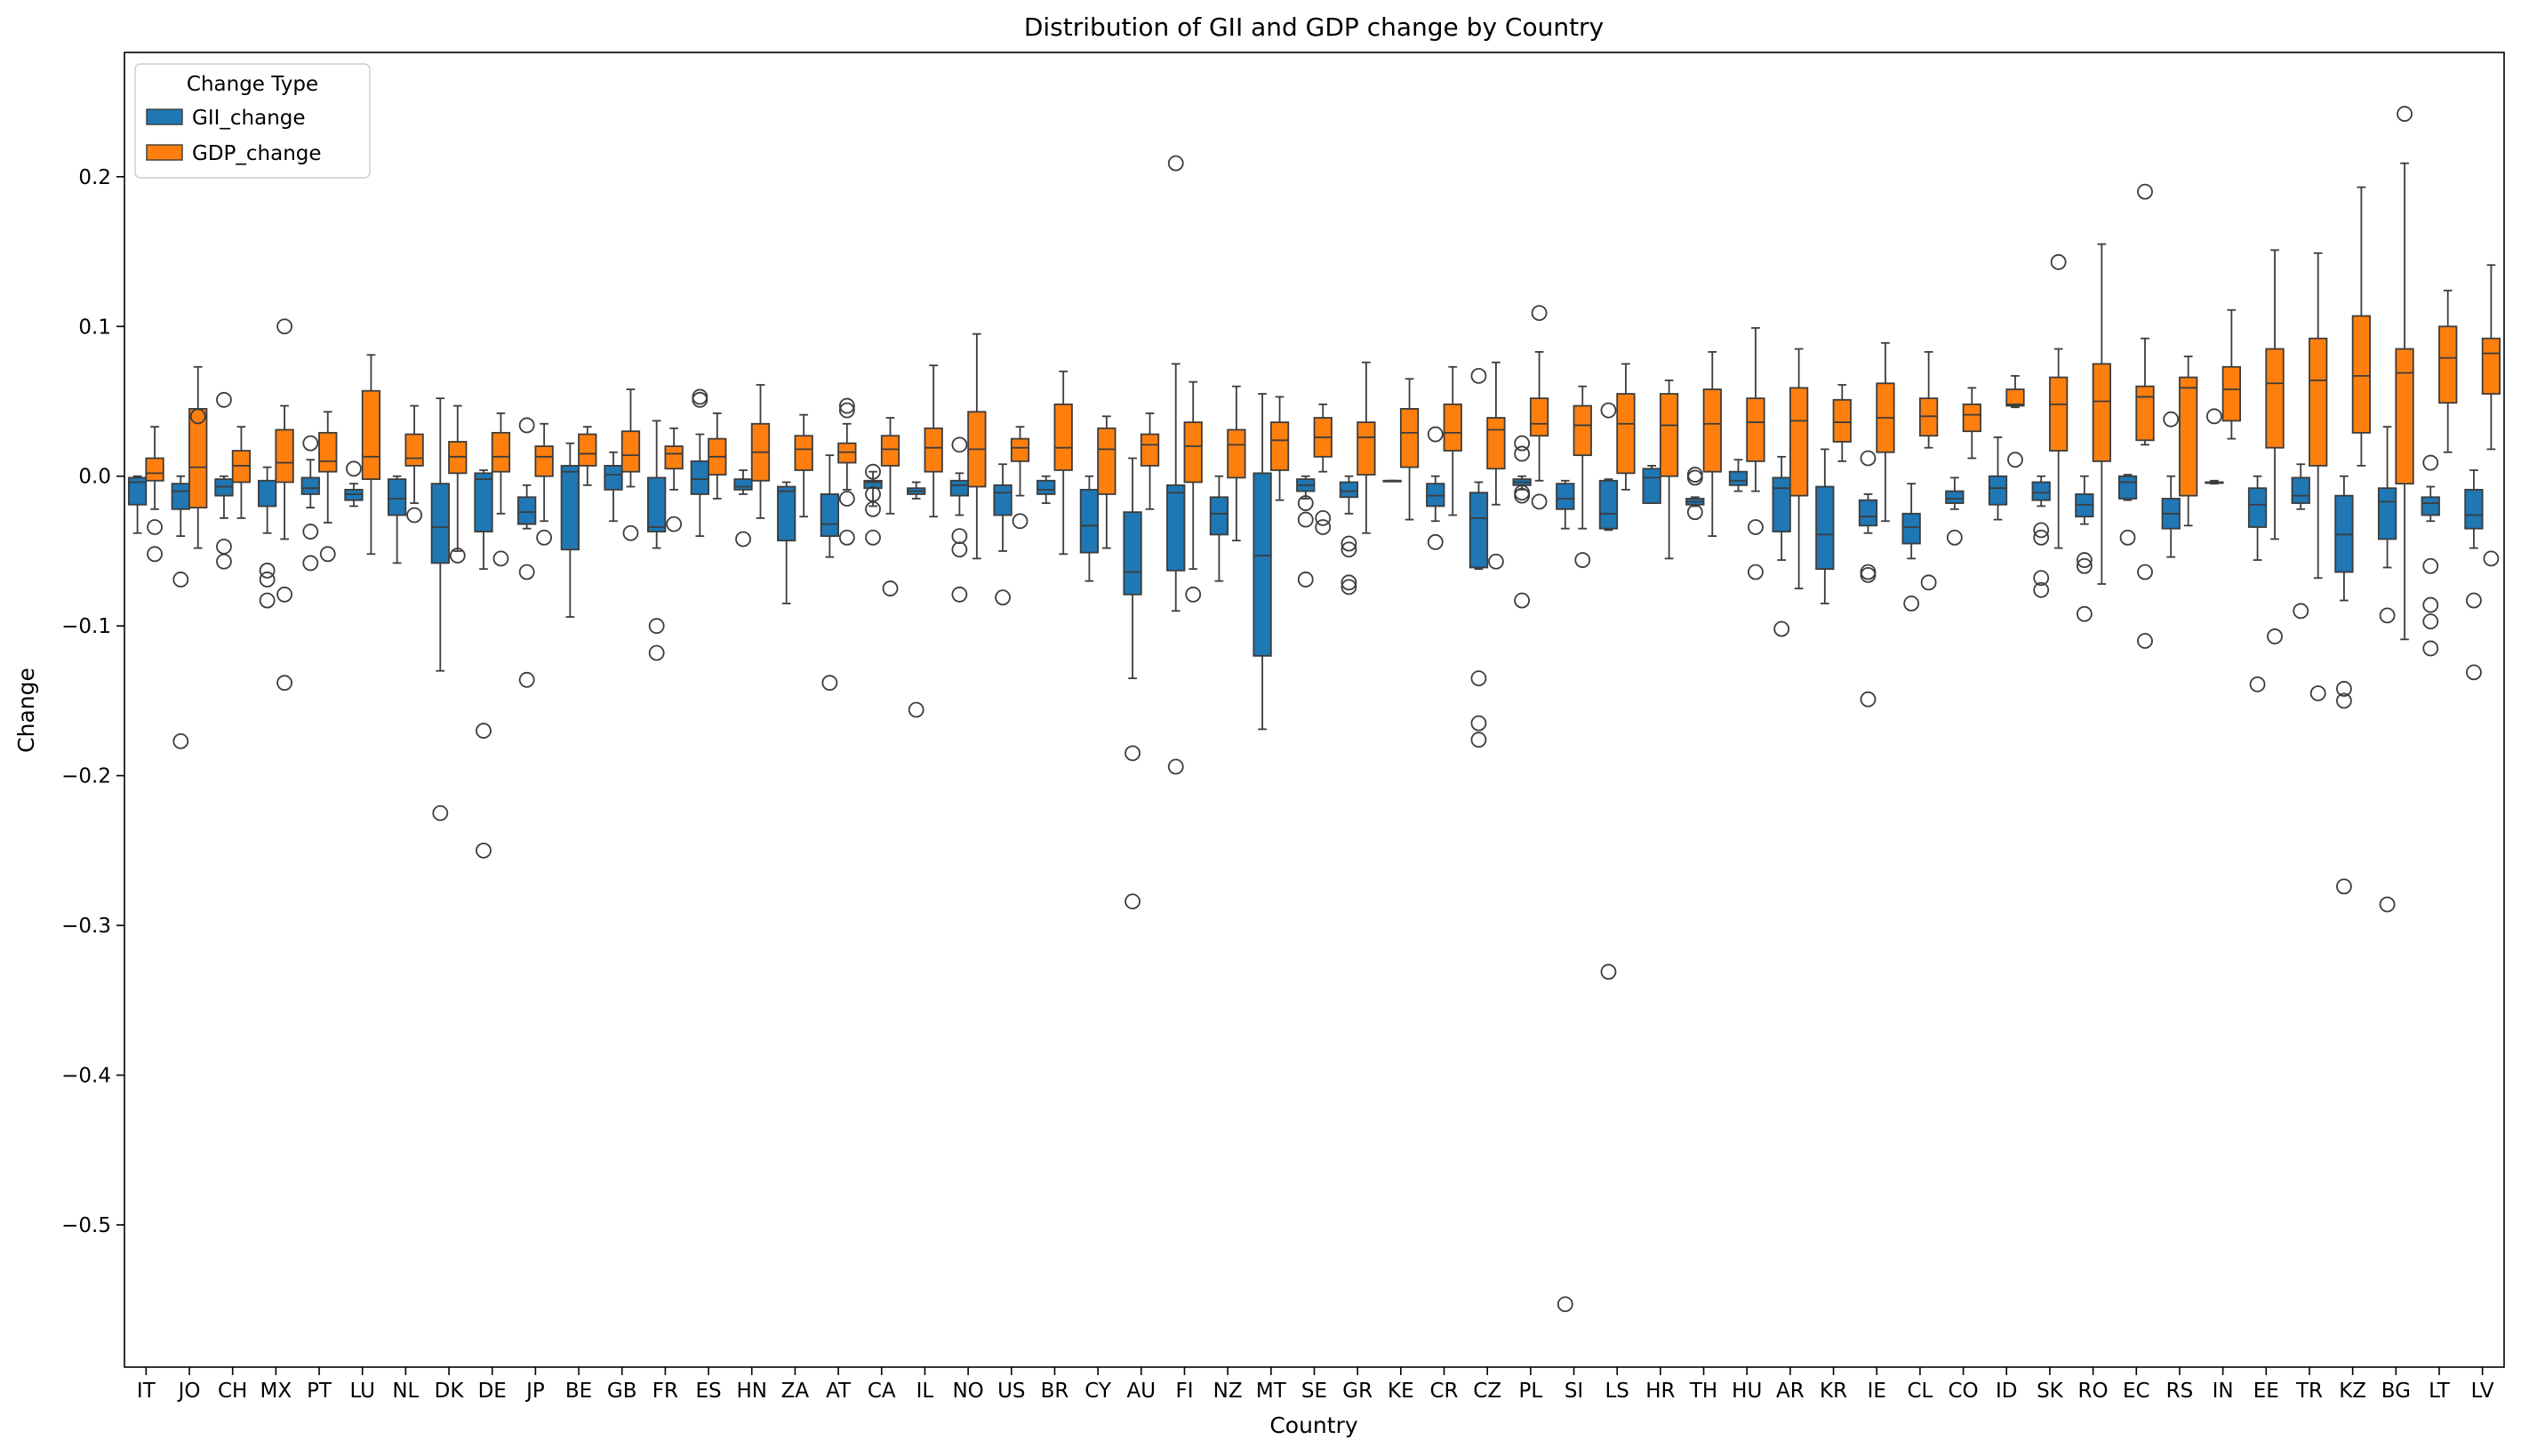 This screenshot has height=1456, width=2521. Describe the element at coordinates (1219, 528) in the screenshot. I see `box-GII_change-NZ` at that location.